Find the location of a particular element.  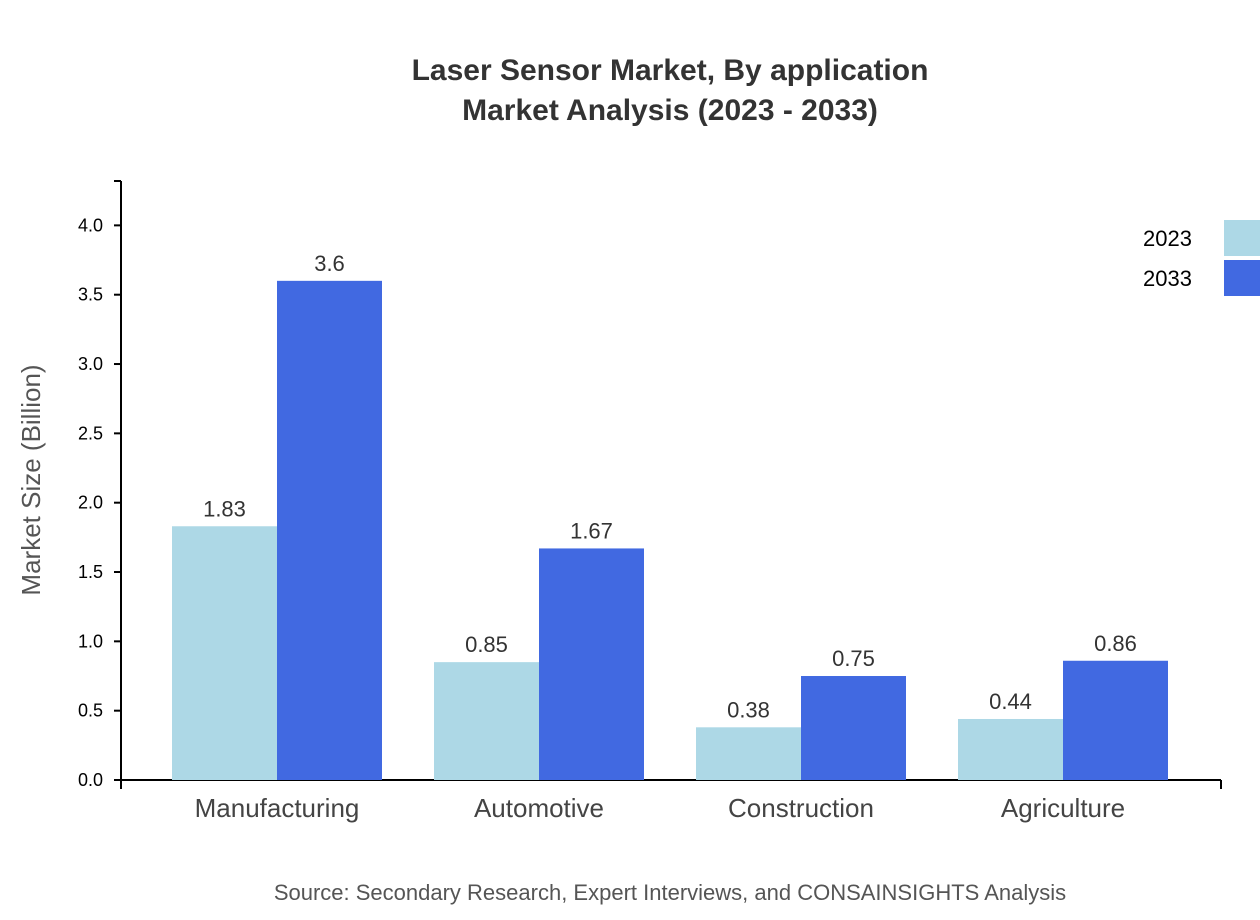

data-label: 0.38 is located at coordinates (748, 709).